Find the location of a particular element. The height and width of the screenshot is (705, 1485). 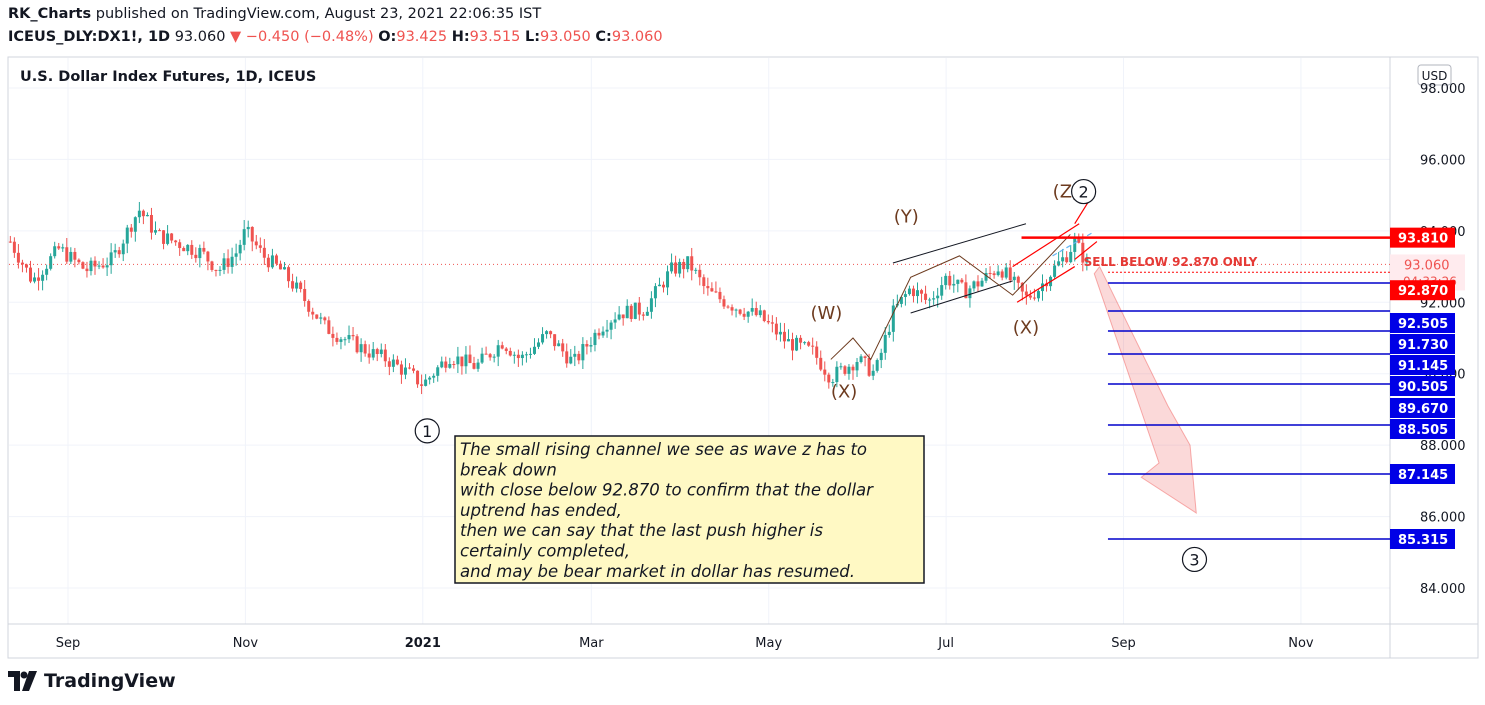

x-tick-label: 2021 is located at coordinates (423, 643).